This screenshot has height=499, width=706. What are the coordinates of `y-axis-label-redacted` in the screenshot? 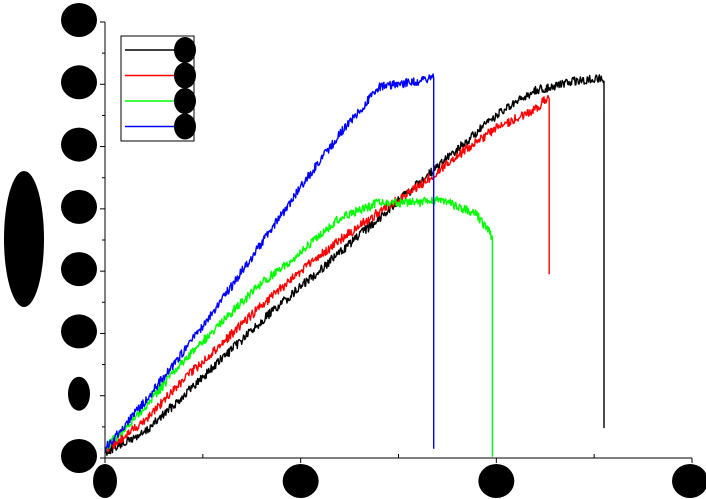 It's located at (24, 239).